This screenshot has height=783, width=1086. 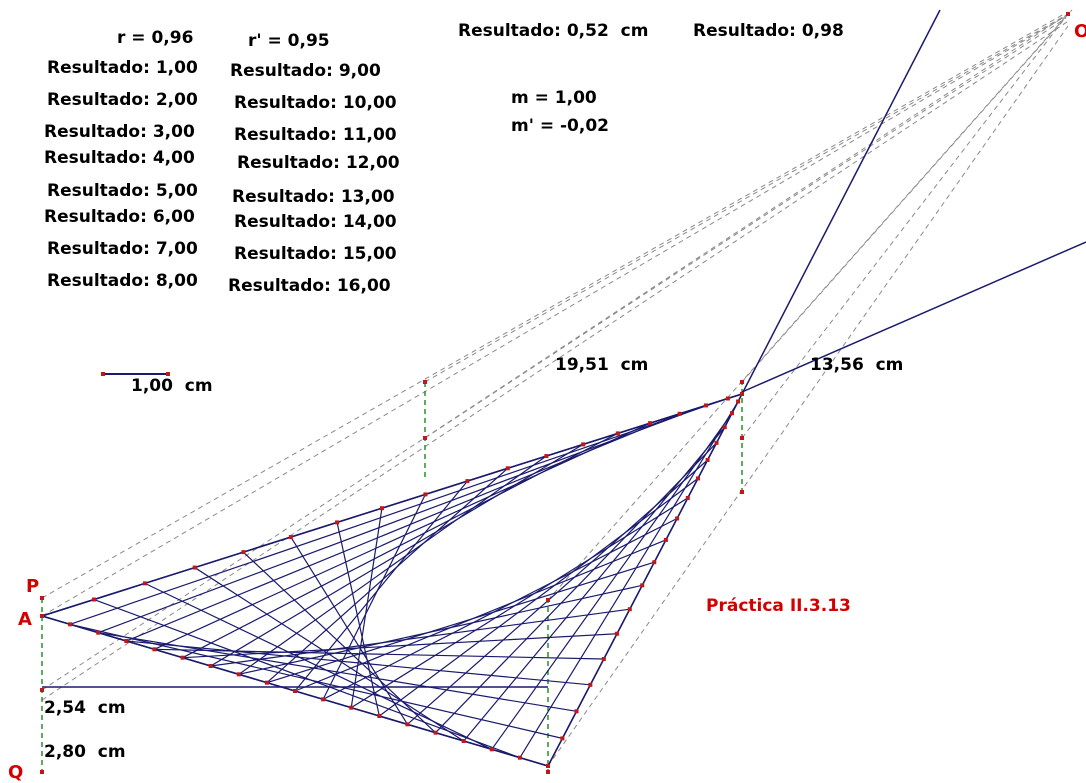 I want to click on result-item-5: Resultado: 5,00, so click(x=122, y=191).